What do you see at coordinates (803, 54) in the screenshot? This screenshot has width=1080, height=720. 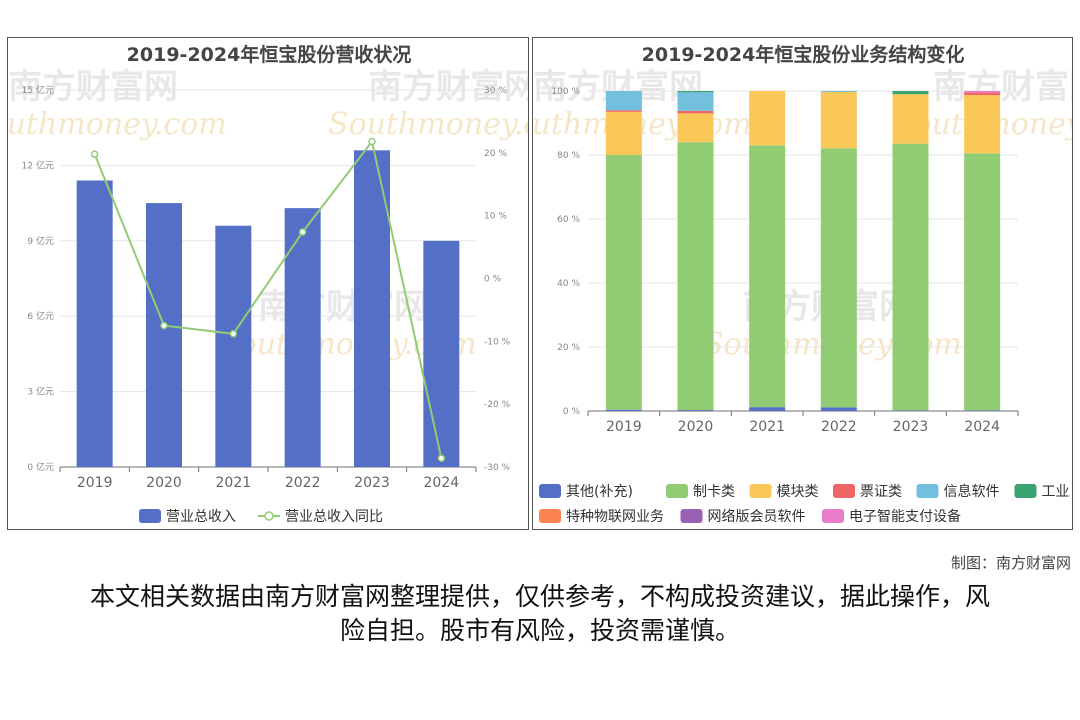 I see `chart-title: 2019-2024年恒宝股份业务结构变化` at bounding box center [803, 54].